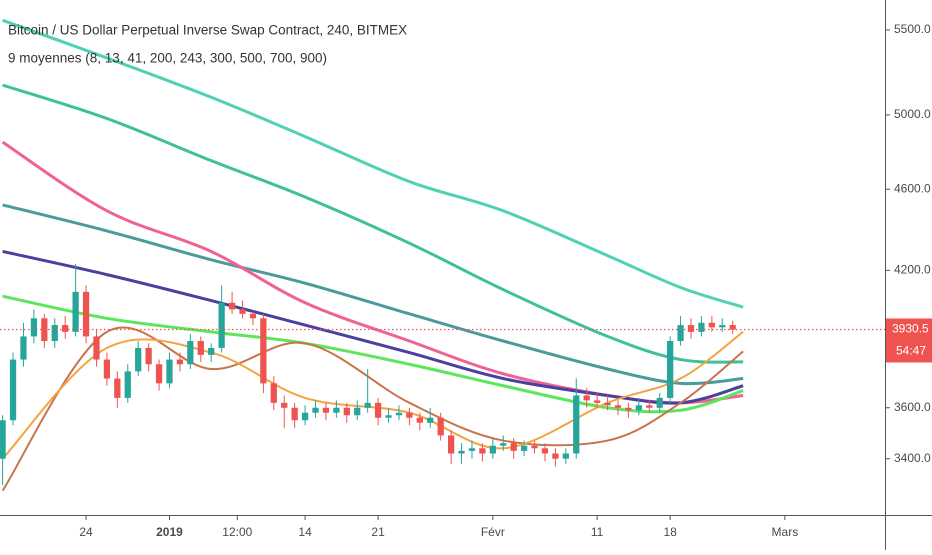 The image size is (932, 555). Describe the element at coordinates (597, 532) in the screenshot. I see `x-tick-label: 11` at that location.